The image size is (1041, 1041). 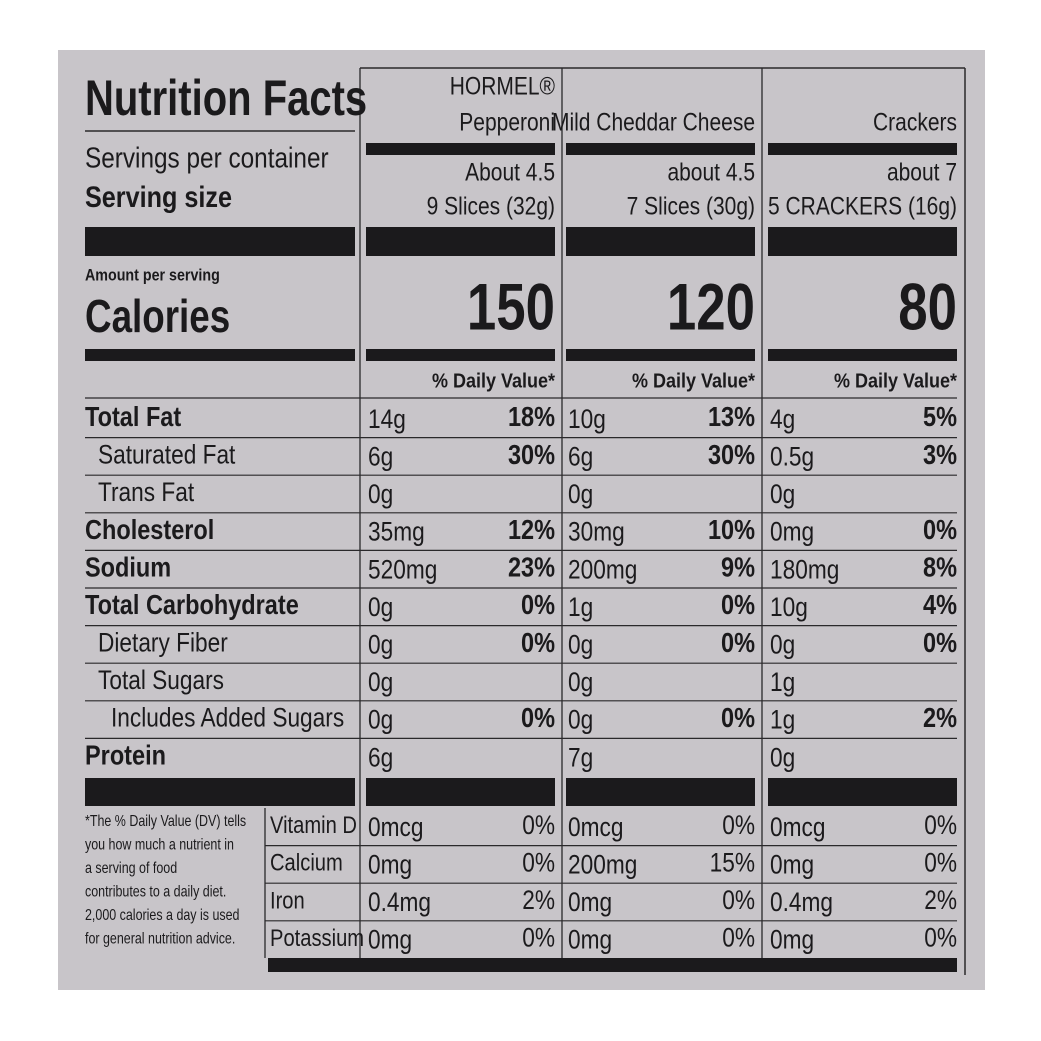 What do you see at coordinates (691, 206) in the screenshot?
I see `serving-size-value: 7 Slices (30g)` at bounding box center [691, 206].